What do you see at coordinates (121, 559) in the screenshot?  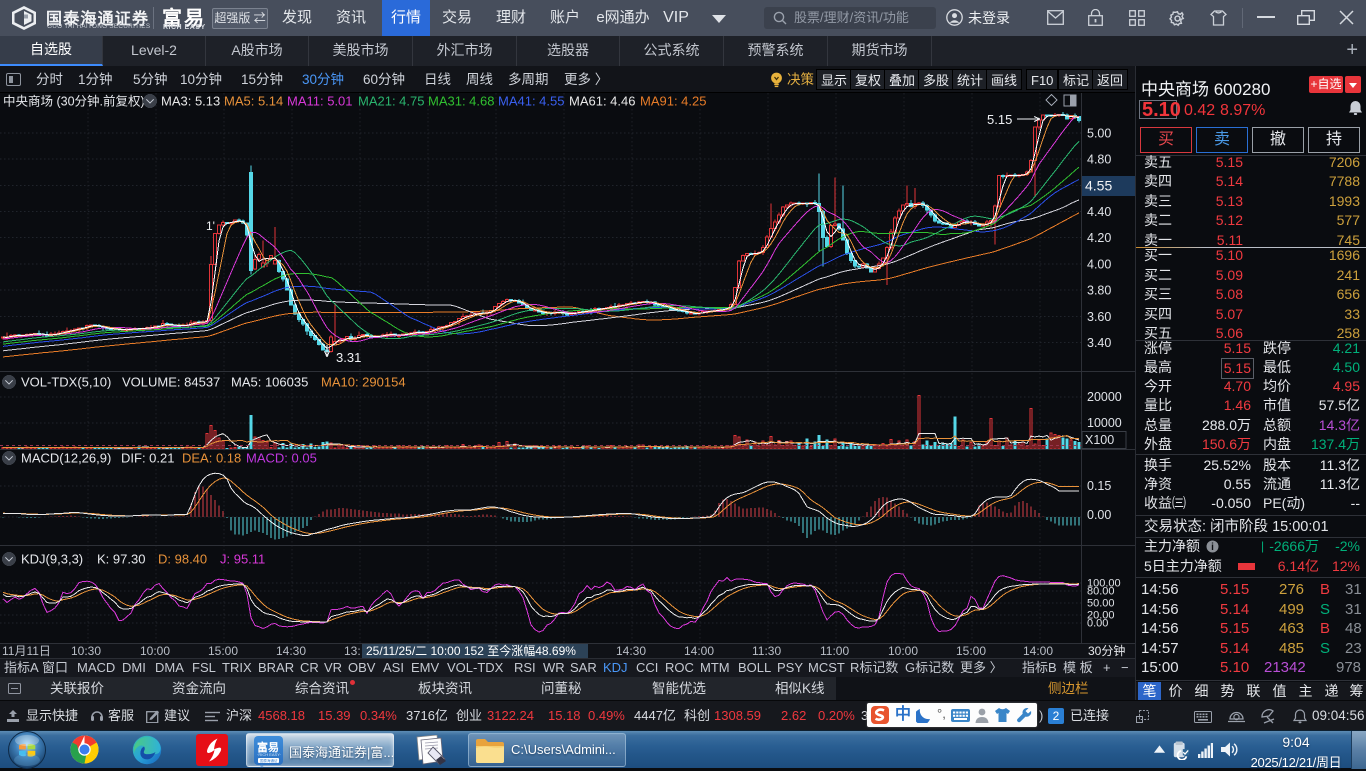 I see `svg-text: K: 97.30` at bounding box center [121, 559].